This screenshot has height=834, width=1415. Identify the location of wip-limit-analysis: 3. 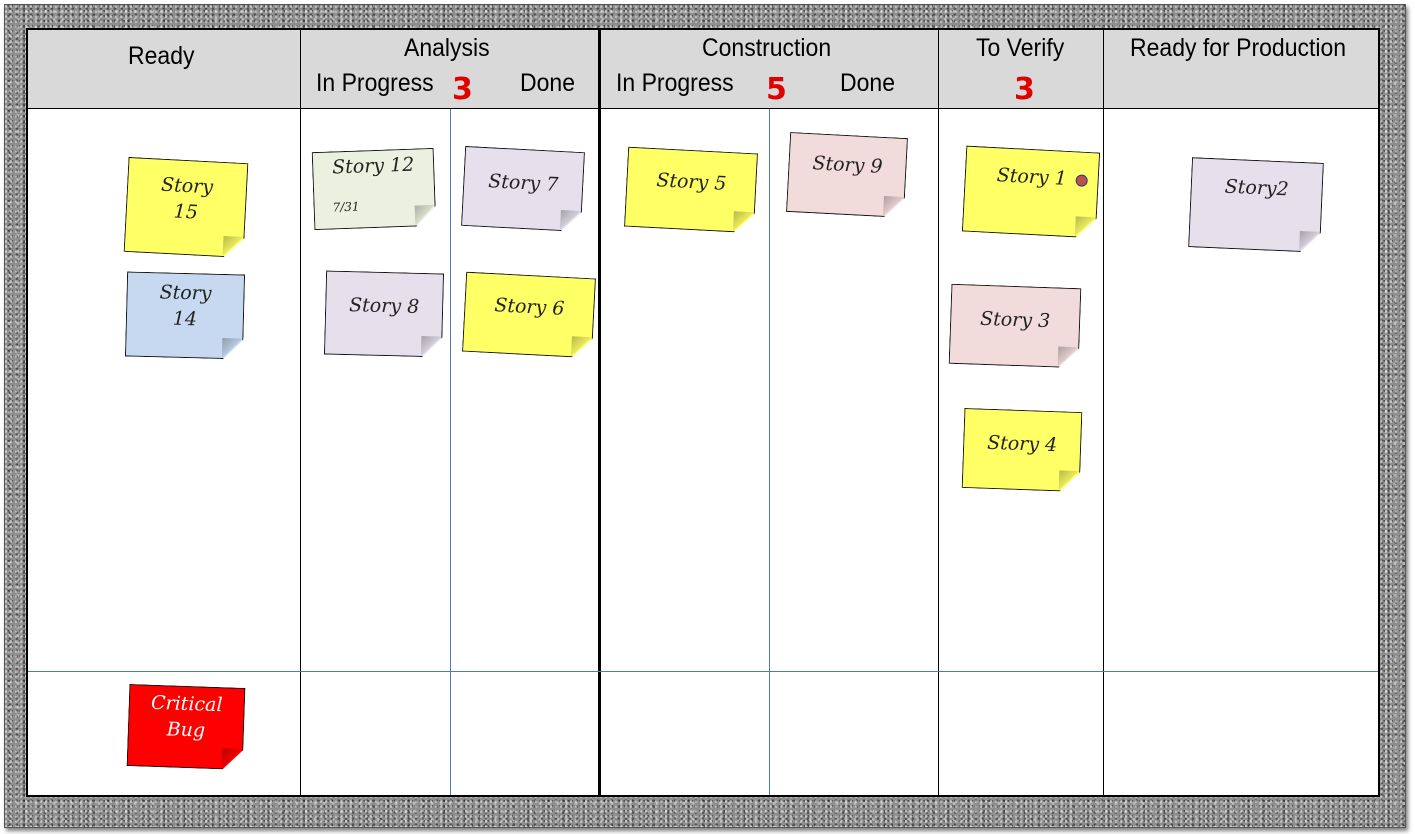
(462, 89).